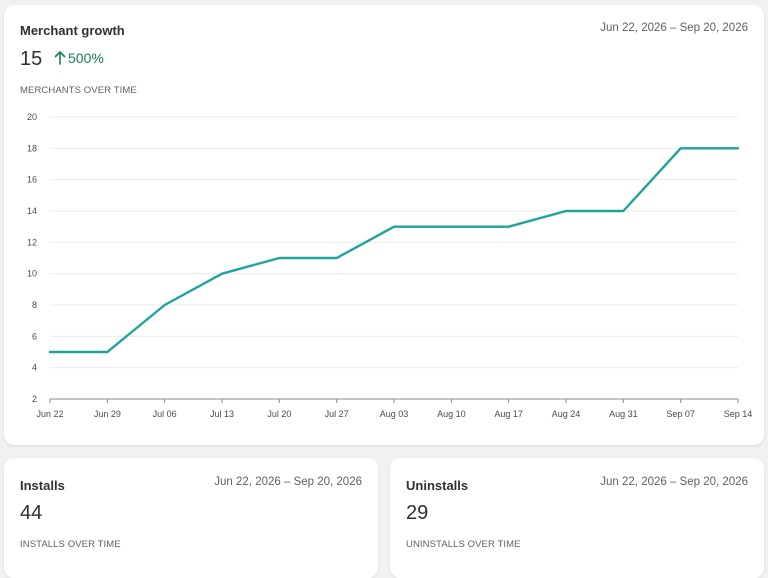 This screenshot has width=768, height=578. What do you see at coordinates (32, 148) in the screenshot?
I see `y-tick-label: 18` at bounding box center [32, 148].